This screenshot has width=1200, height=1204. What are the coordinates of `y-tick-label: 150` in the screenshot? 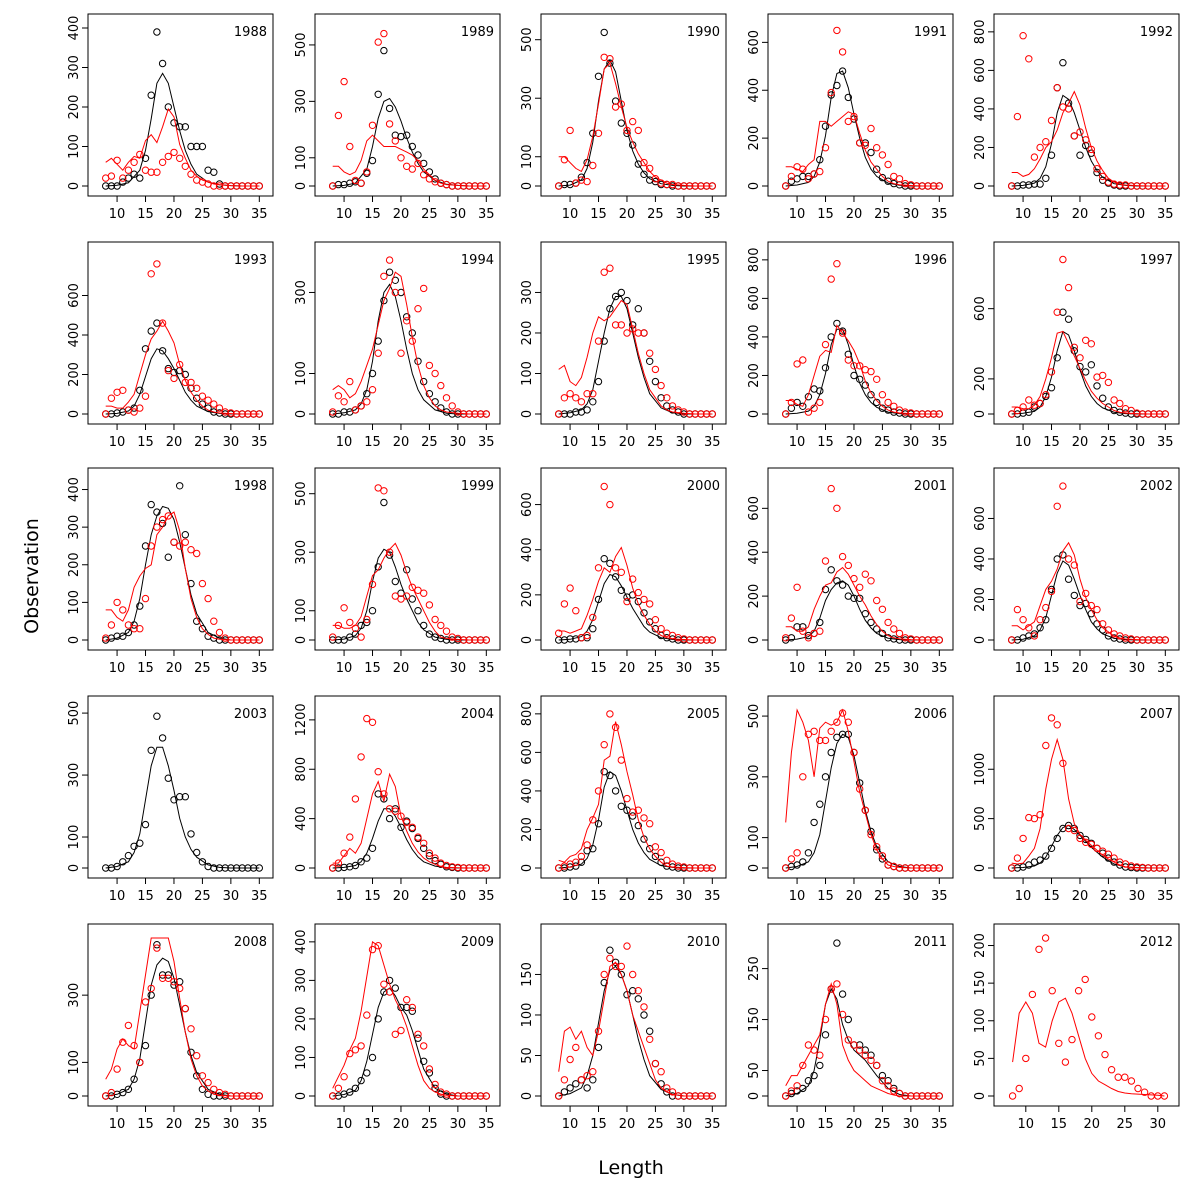 It's located at (527, 974).